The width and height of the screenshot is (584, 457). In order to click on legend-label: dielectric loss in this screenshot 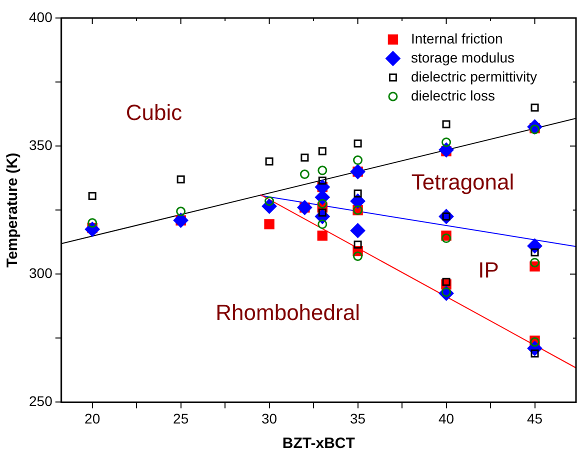, I will do `click(453, 95)`.